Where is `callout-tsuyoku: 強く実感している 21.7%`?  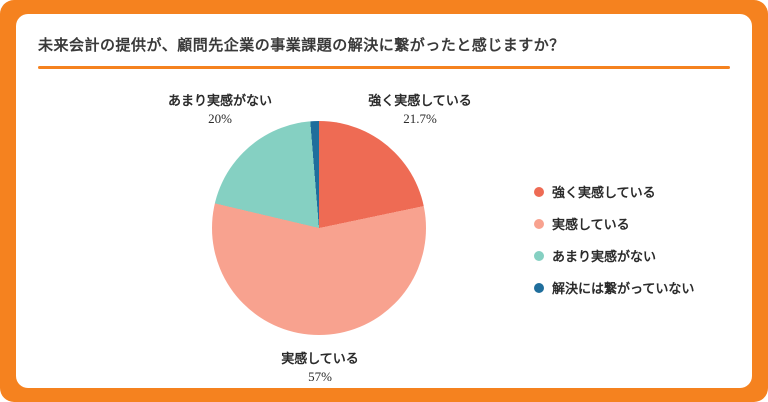 callout-tsuyoku: 強く実感している 21.7% is located at coordinates (420, 108).